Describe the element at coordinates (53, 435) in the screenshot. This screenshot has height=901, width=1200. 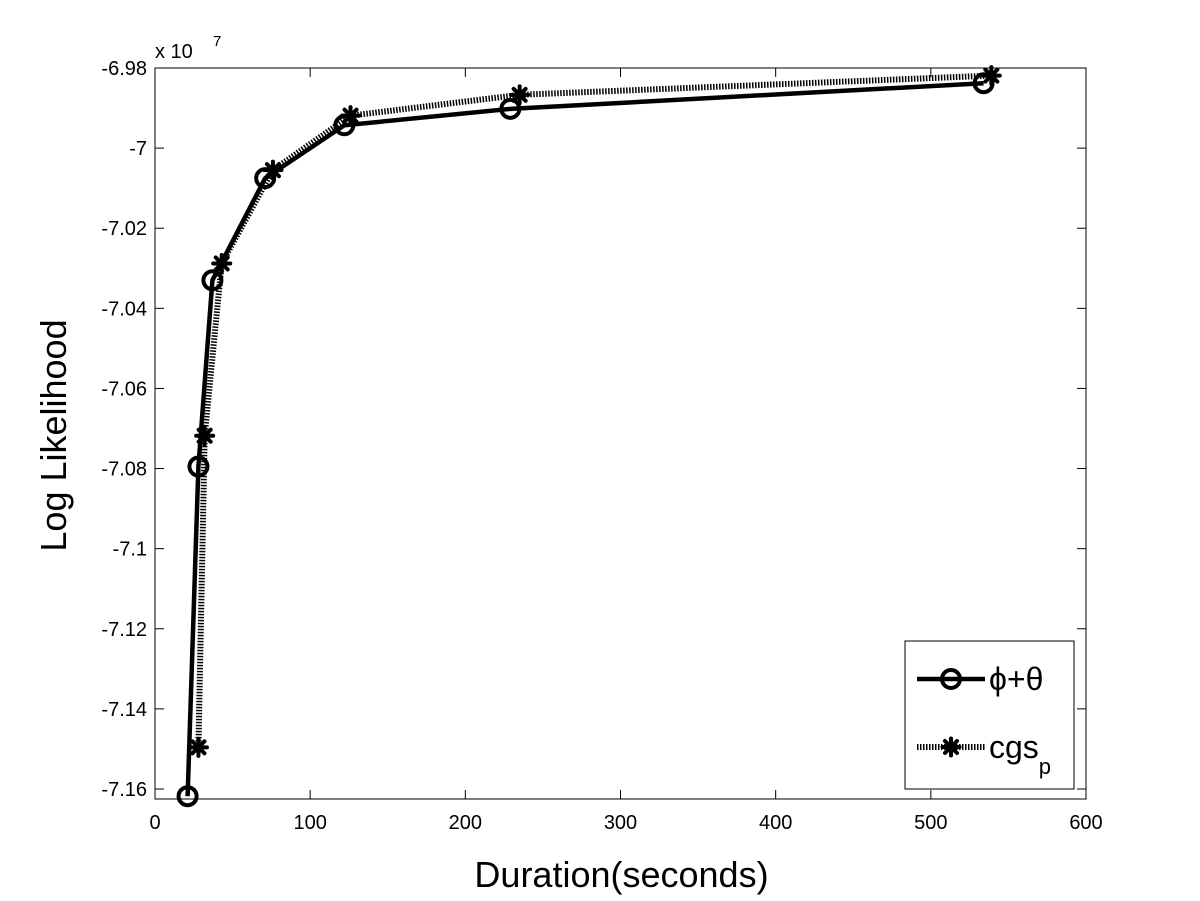
I see `y-axis-title: Log Likelihood` at that location.